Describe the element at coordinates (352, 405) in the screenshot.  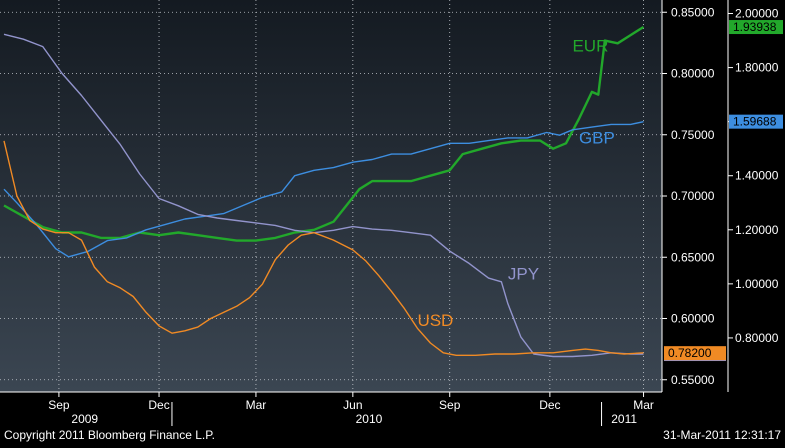
I see `x-axis-tick-label: Jun` at that location.